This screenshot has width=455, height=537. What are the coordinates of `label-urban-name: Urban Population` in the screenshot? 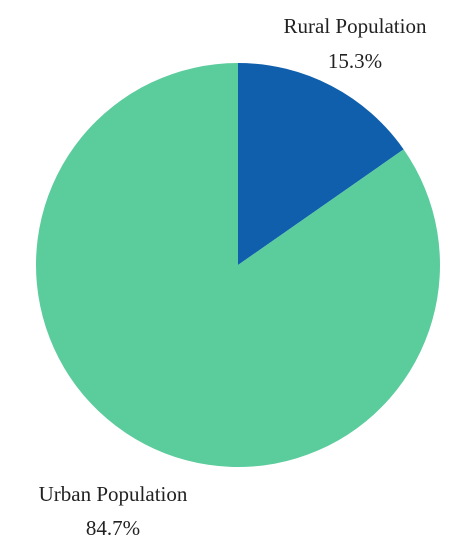 It's located at (113, 494).